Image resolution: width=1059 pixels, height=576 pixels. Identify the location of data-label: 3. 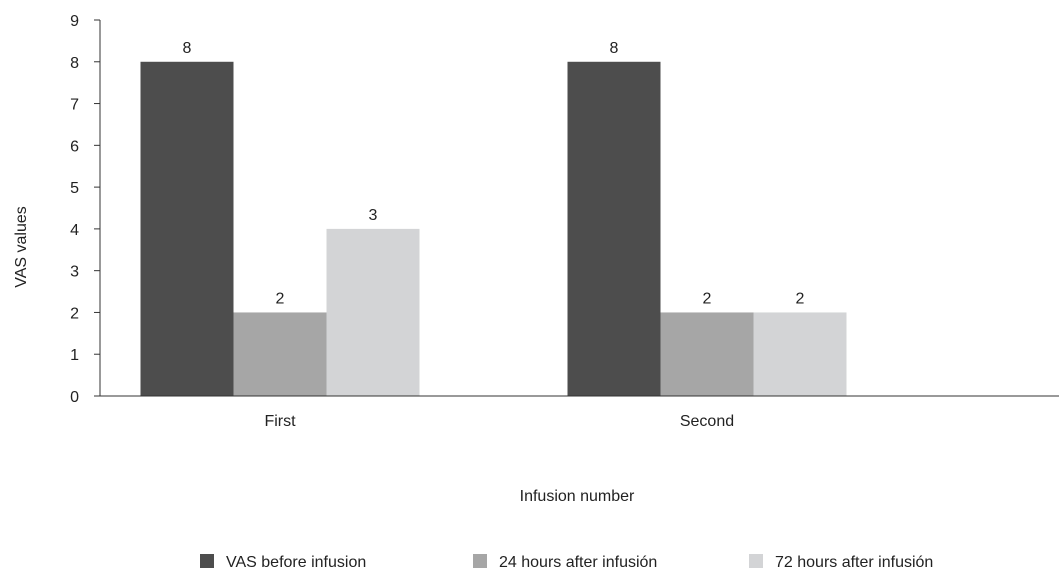
(373, 215).